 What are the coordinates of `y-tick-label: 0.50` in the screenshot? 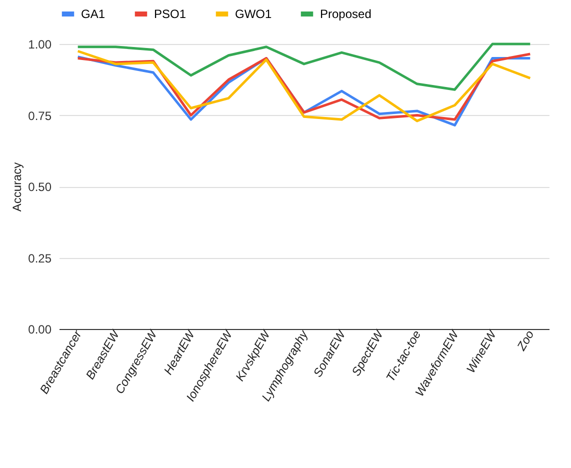 It's located at (40, 187).